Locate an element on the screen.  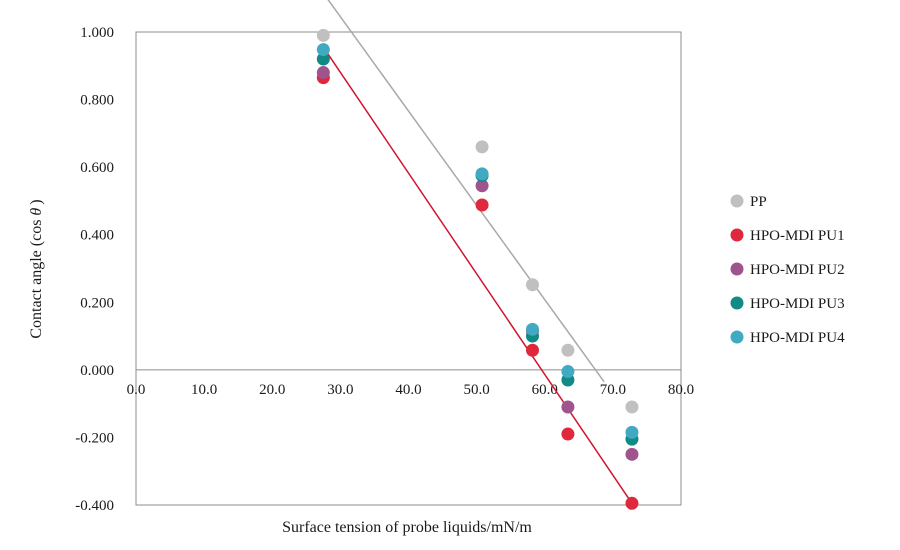
y-axis-title: Contact angle (cos θ) is located at coordinates (36, 268).